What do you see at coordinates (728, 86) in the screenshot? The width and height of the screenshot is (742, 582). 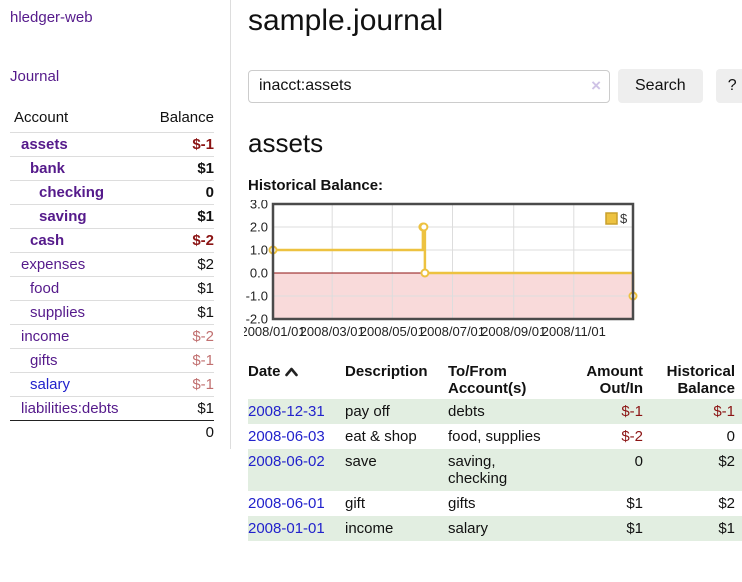 I see `help-button: ?` at bounding box center [728, 86].